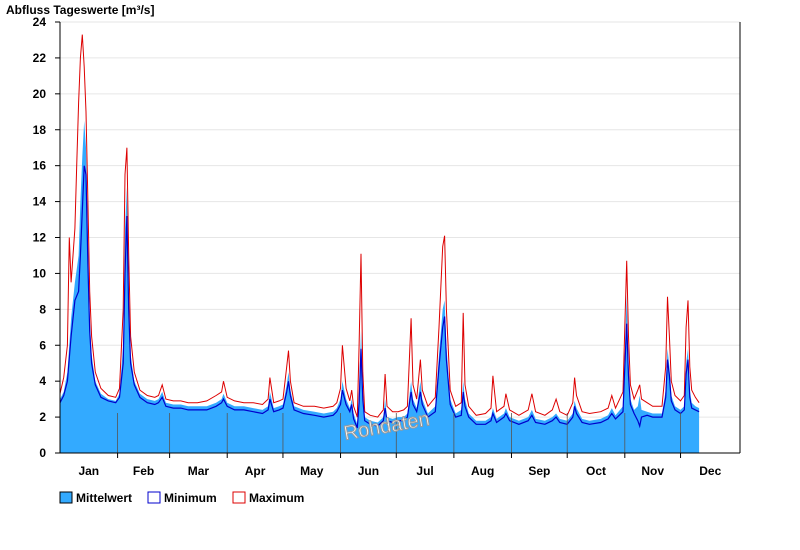  Describe the element at coordinates (66, 497) in the screenshot. I see `legend-swatch-mittelwert` at that location.